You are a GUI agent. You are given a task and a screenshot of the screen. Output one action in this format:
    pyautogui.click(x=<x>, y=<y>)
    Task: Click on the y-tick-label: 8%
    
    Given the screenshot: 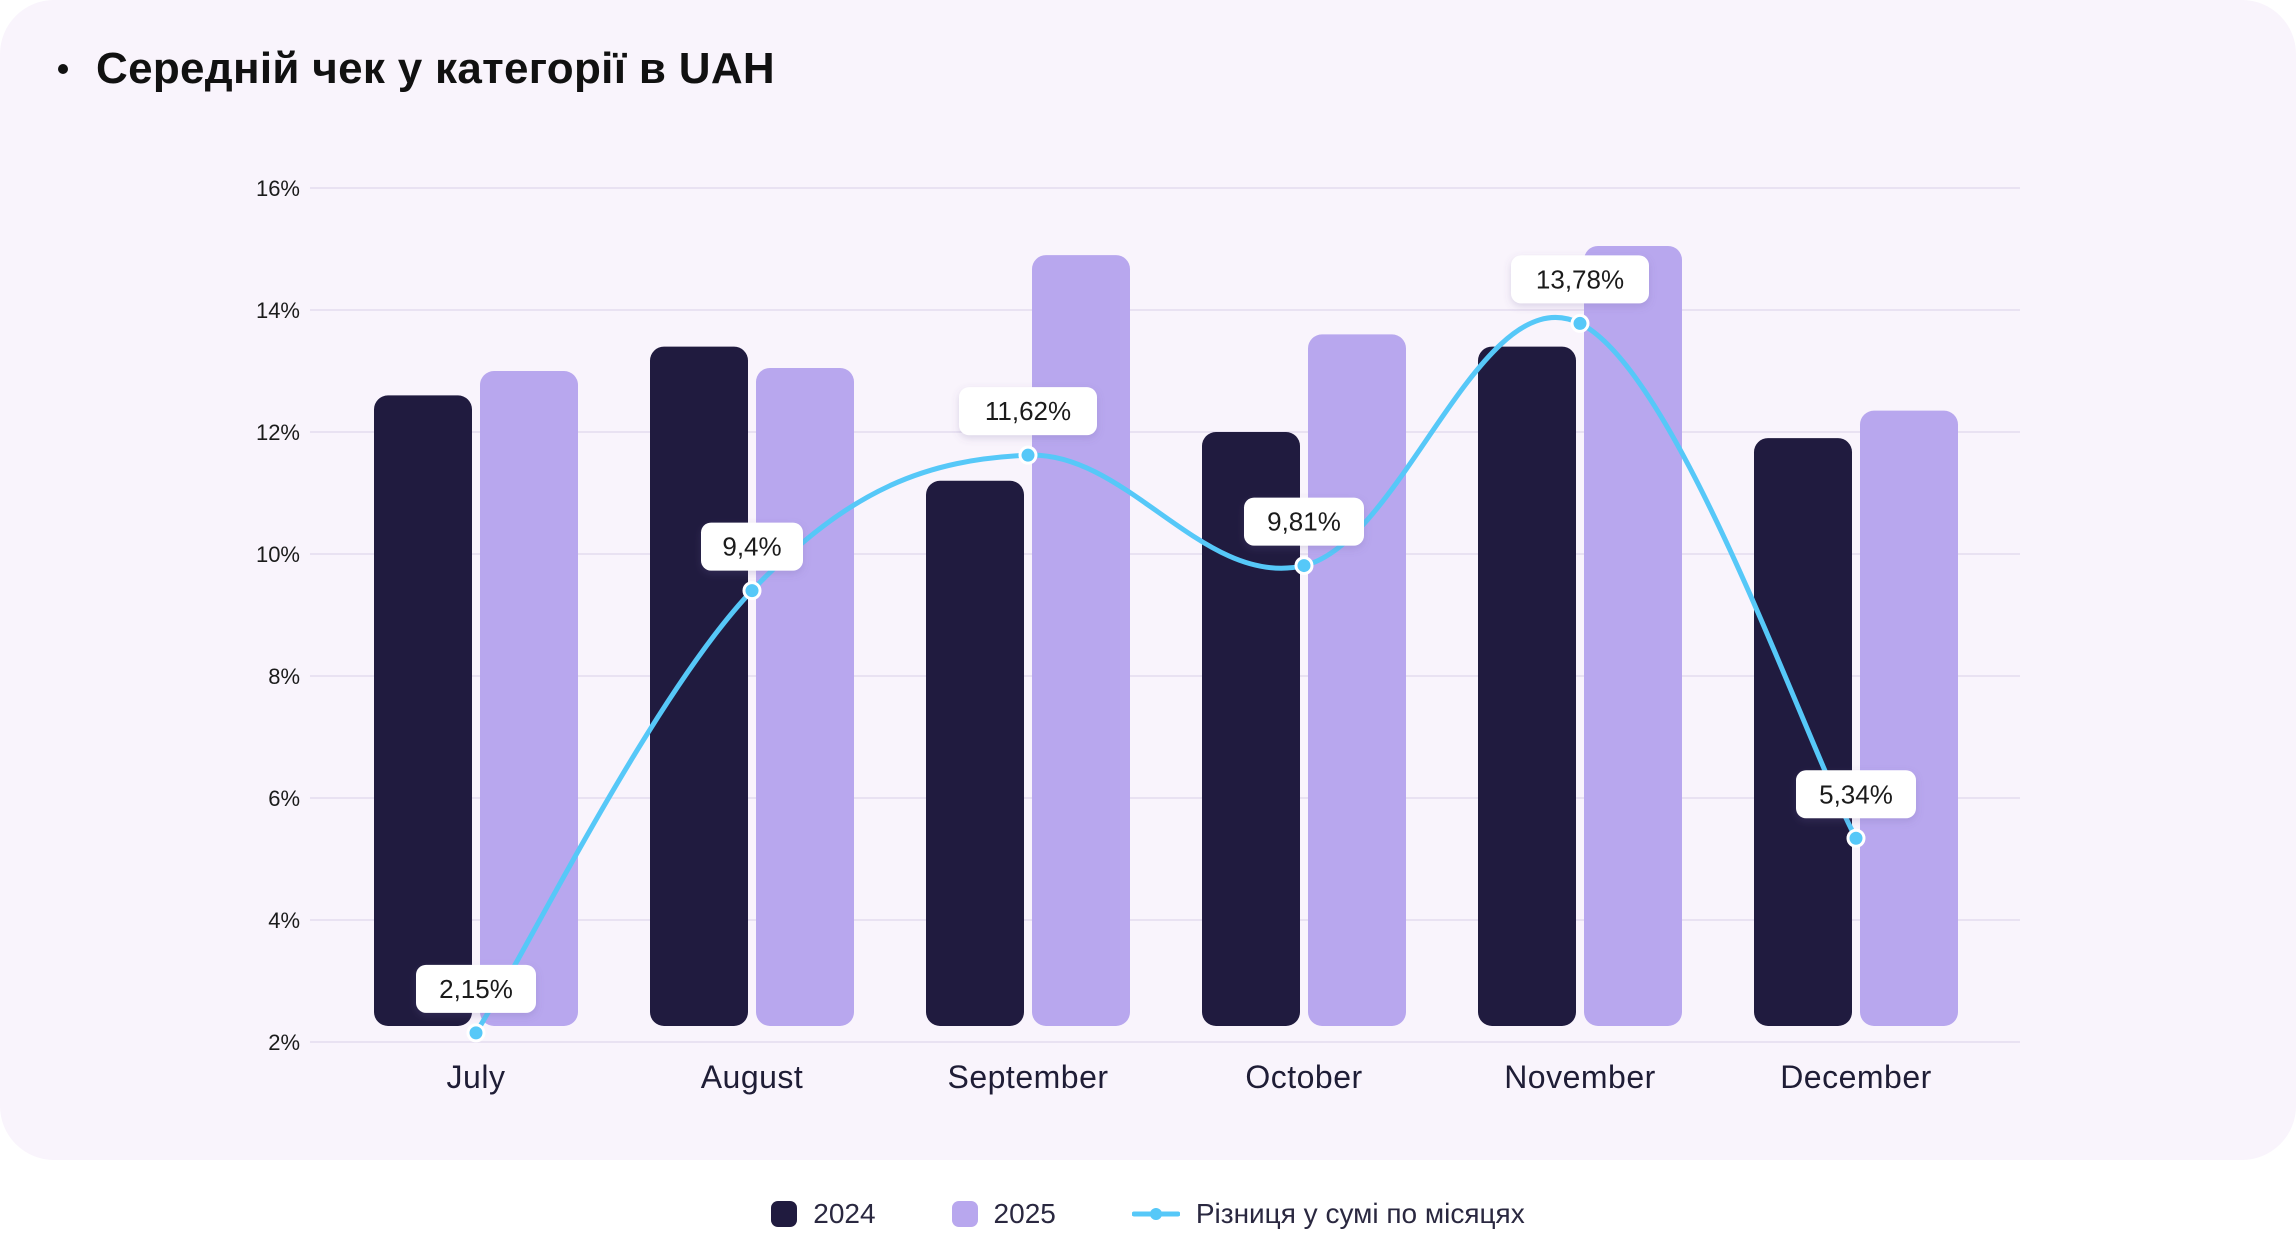 What is the action you would take?
    pyautogui.click(x=284, y=676)
    